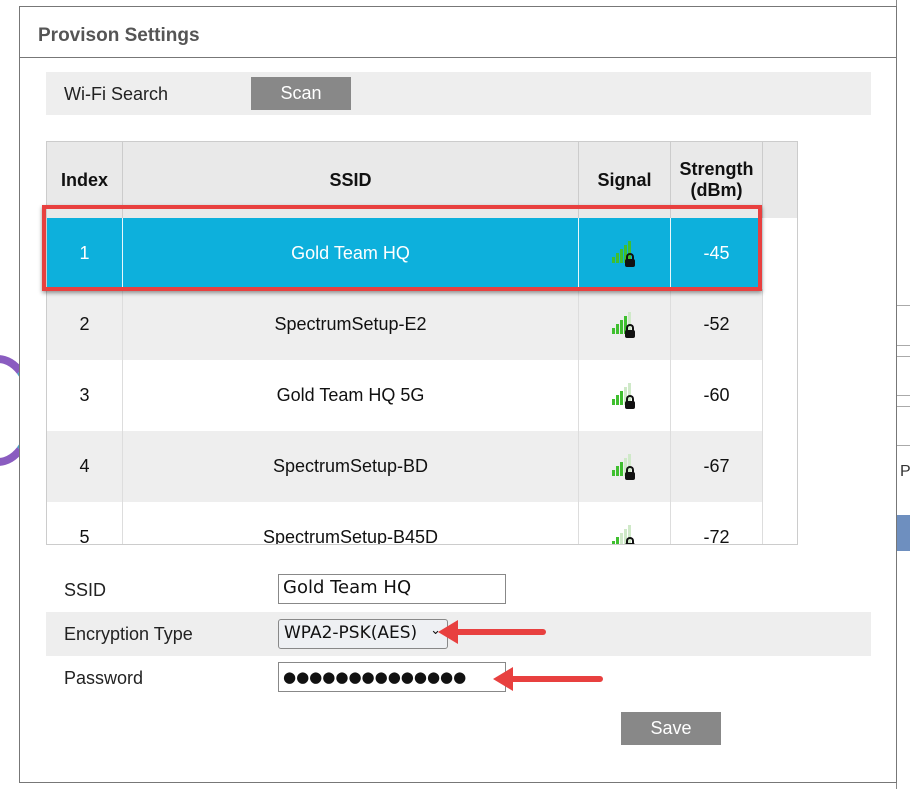  Describe the element at coordinates (351, 633) in the screenshot. I see `encryption-value: WPA2-PSK(AES)` at that location.